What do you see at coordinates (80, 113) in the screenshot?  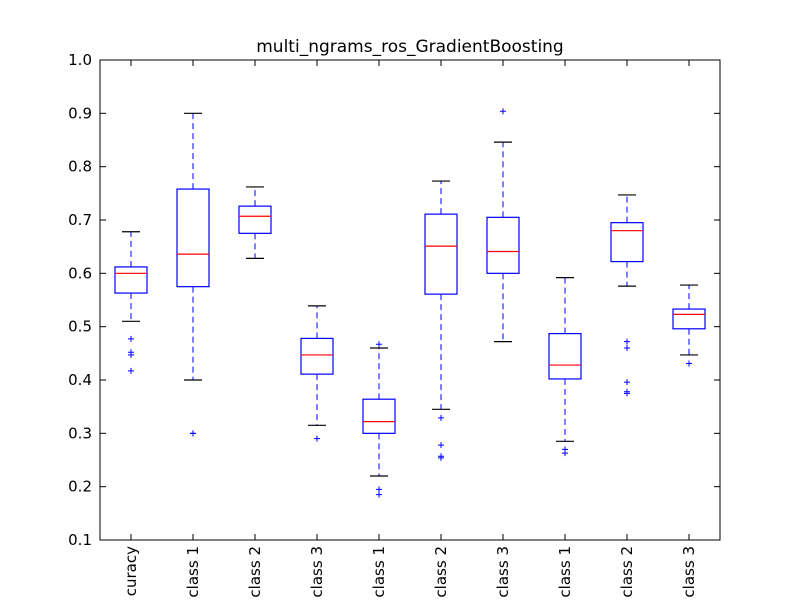 I see `y-tick-label: 0.9` at bounding box center [80, 113].